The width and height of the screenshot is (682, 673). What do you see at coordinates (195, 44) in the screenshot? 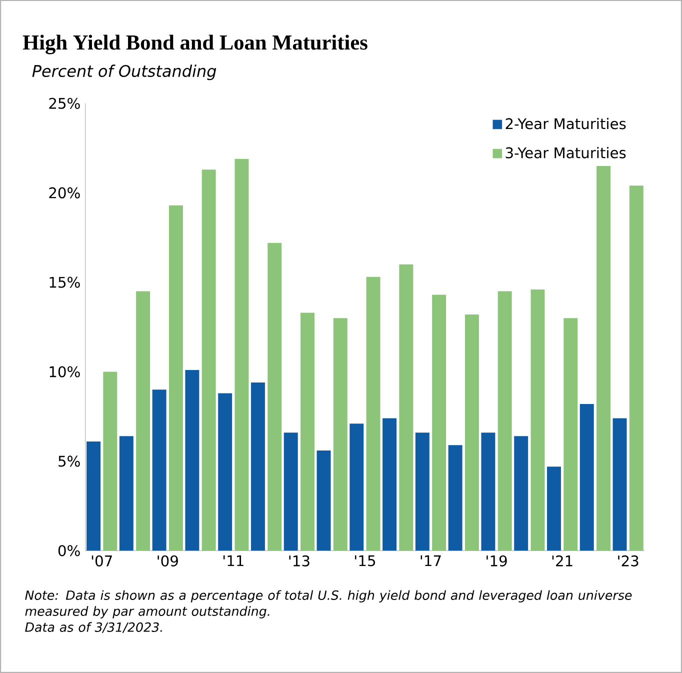
I see `chart-title: High Yield Bond and Loan Maturities` at bounding box center [195, 44].